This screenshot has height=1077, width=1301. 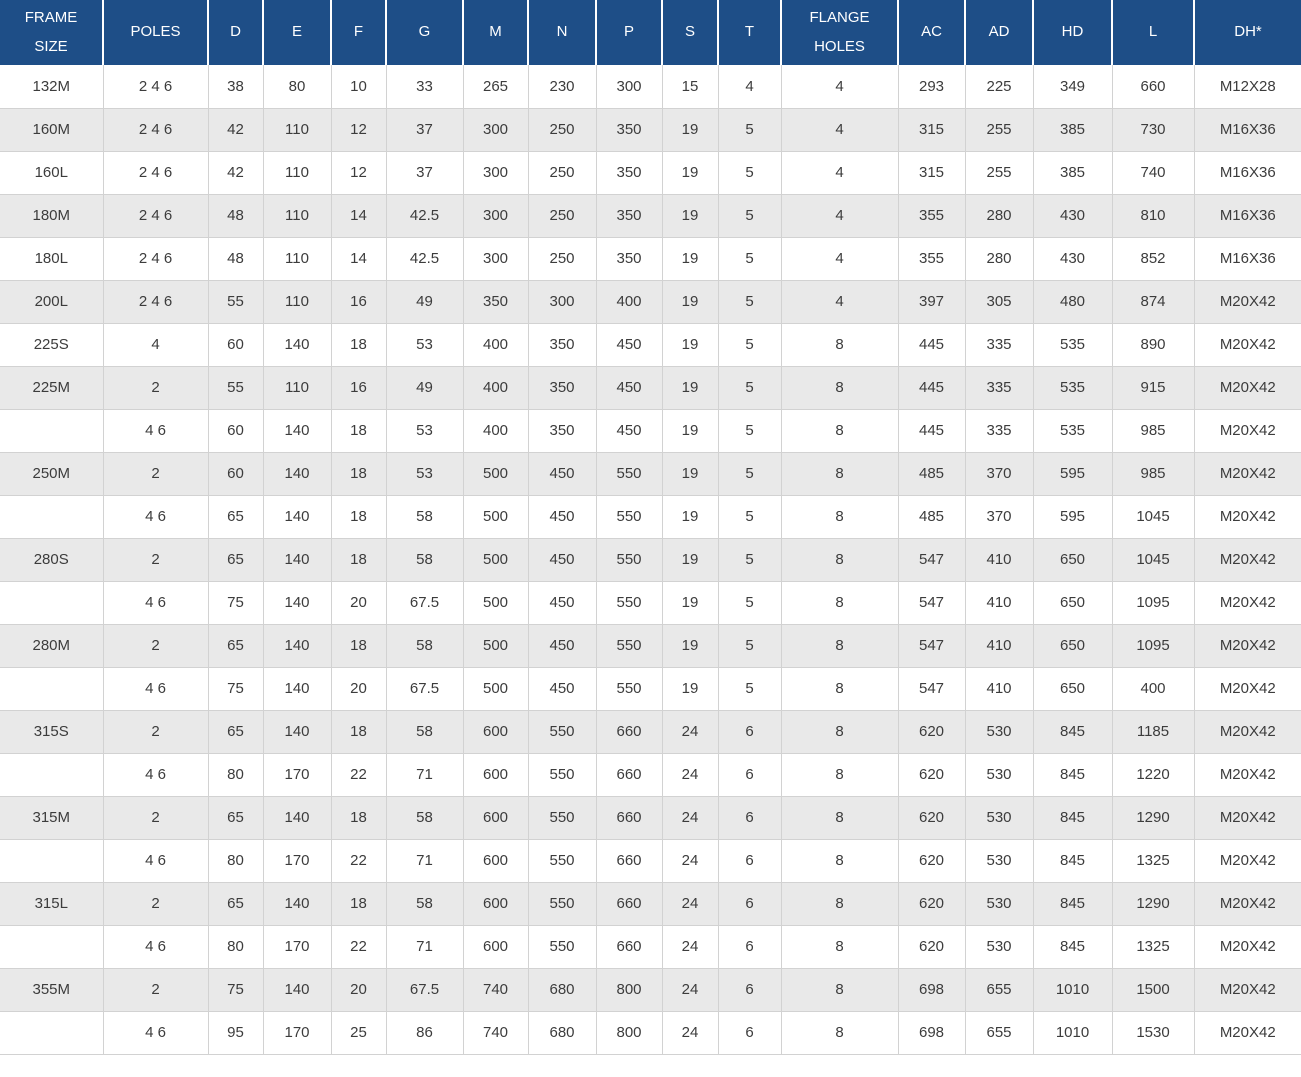 What do you see at coordinates (495, 860) in the screenshot?
I see `cell-m: 600` at bounding box center [495, 860].